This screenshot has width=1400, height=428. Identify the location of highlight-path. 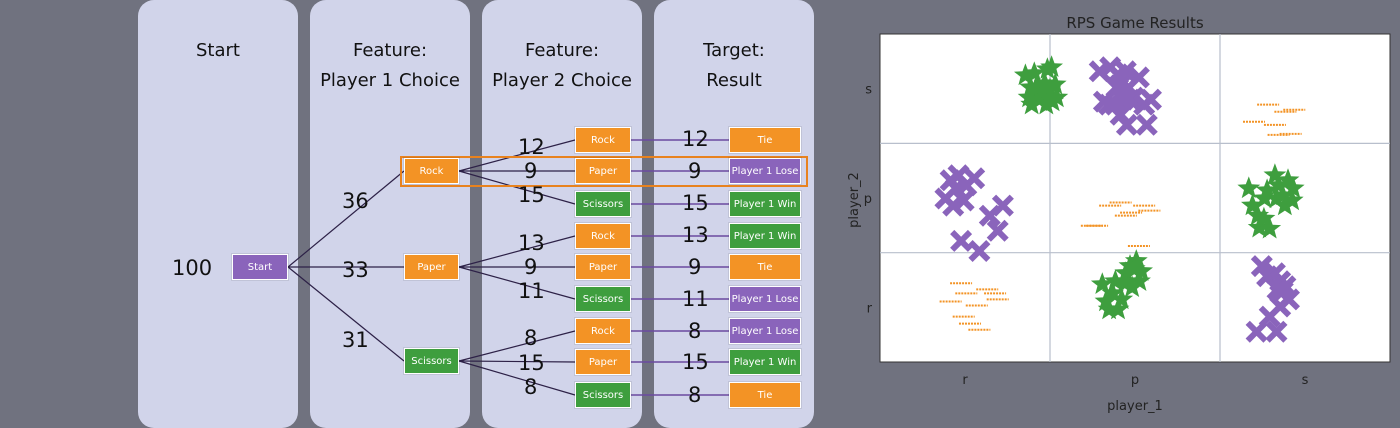
(604, 171).